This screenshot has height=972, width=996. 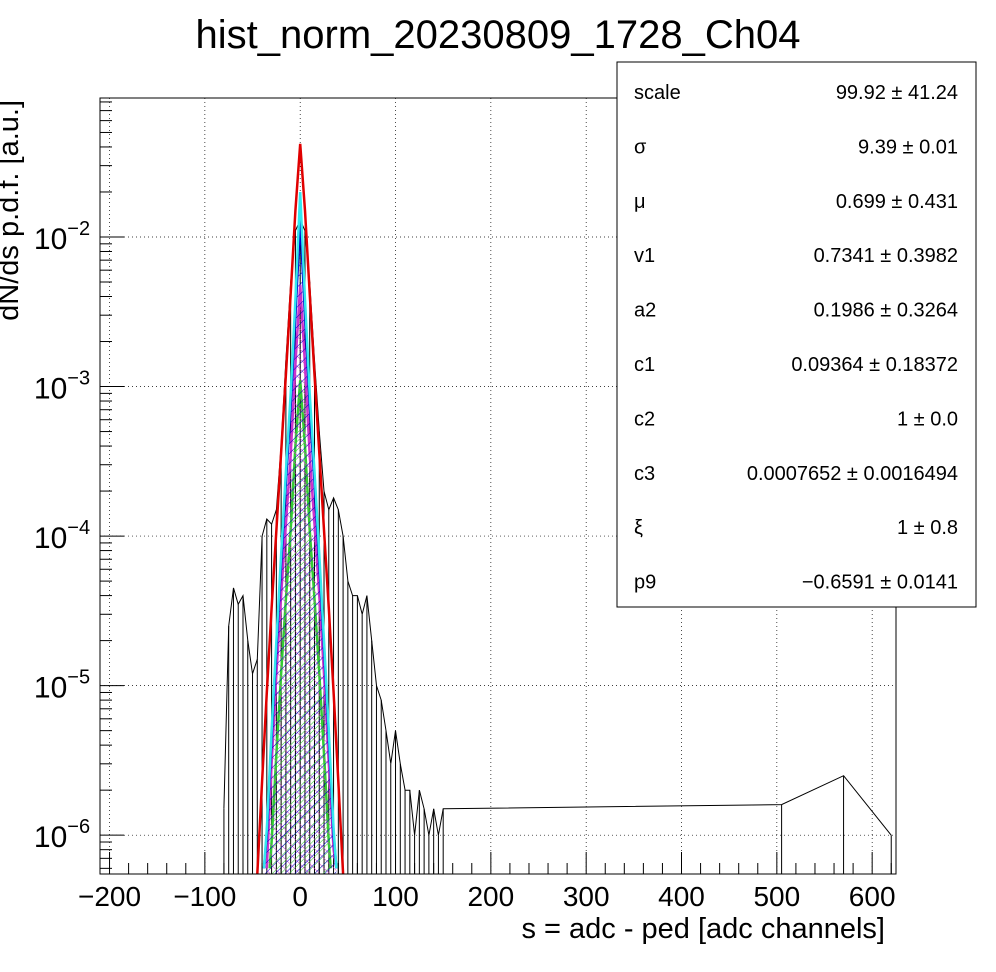 What do you see at coordinates (897, 93) in the screenshot?
I see `stats-row-value: 99.92 ± 41.24` at bounding box center [897, 93].